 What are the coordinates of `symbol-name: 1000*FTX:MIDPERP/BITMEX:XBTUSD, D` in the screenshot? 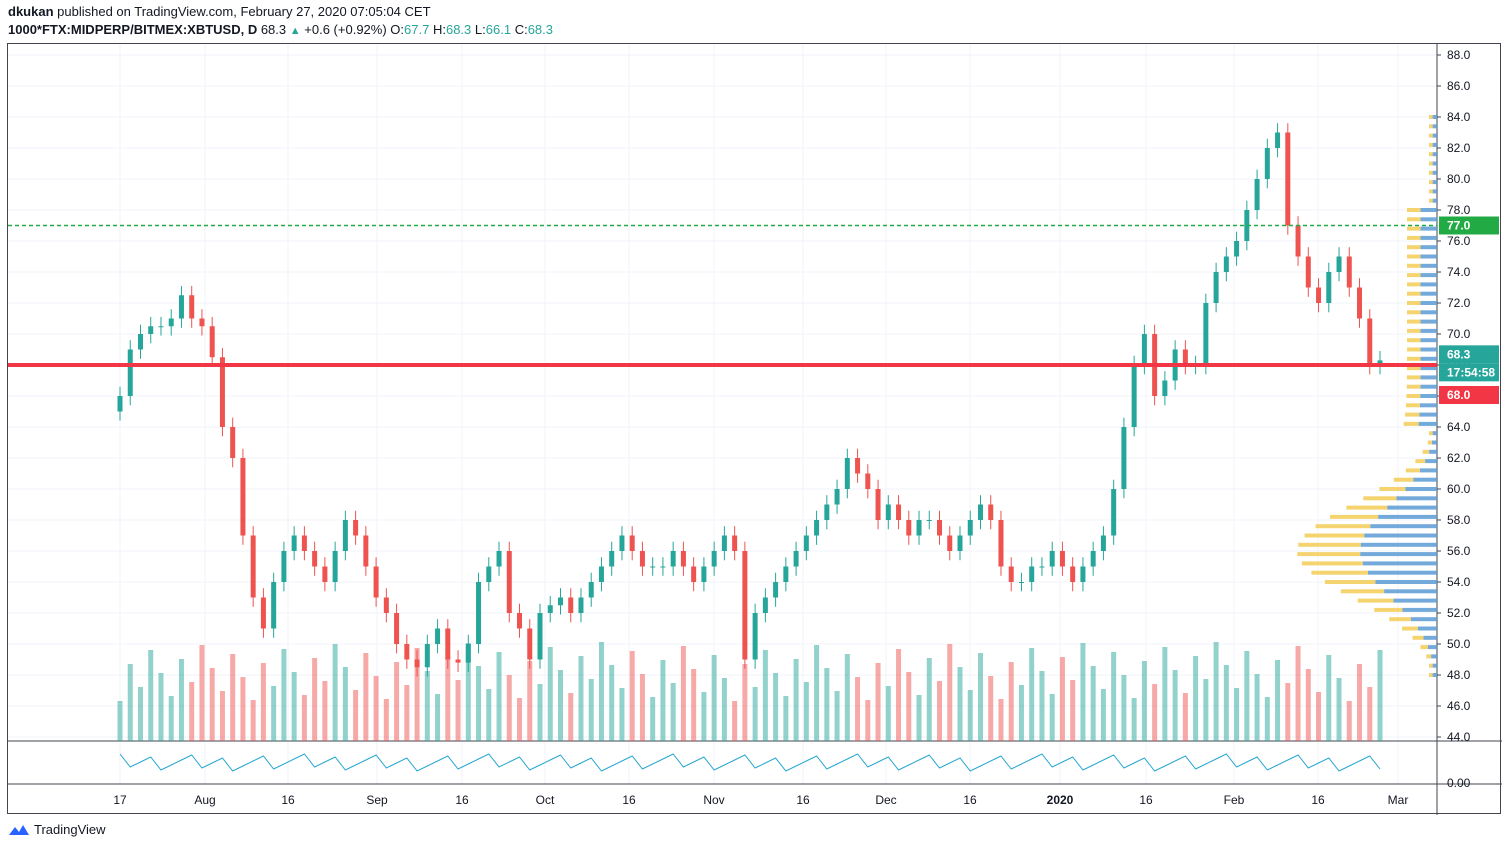 It's located at (132, 29).